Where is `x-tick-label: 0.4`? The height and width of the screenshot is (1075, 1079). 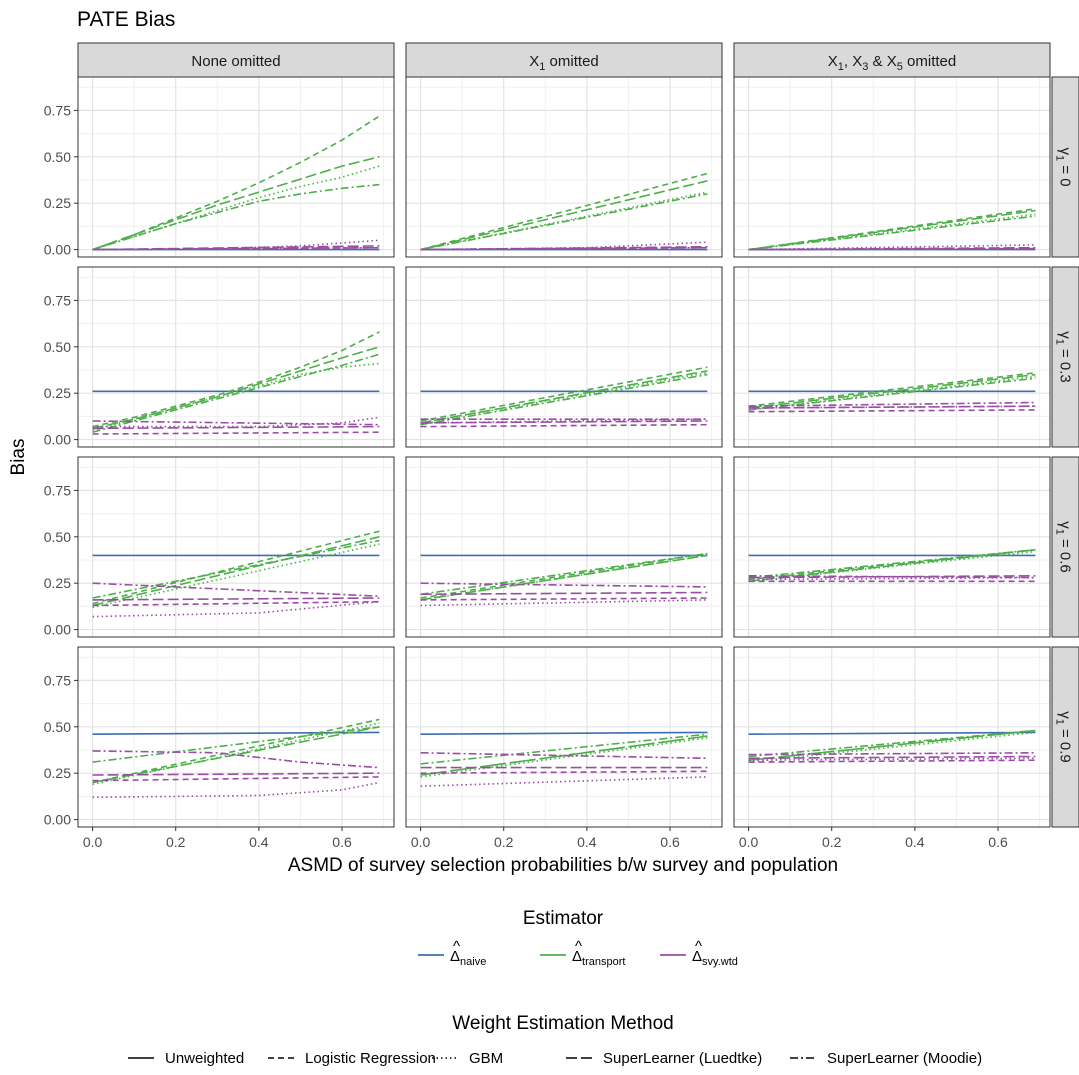 x-tick-label: 0.4 is located at coordinates (587, 842).